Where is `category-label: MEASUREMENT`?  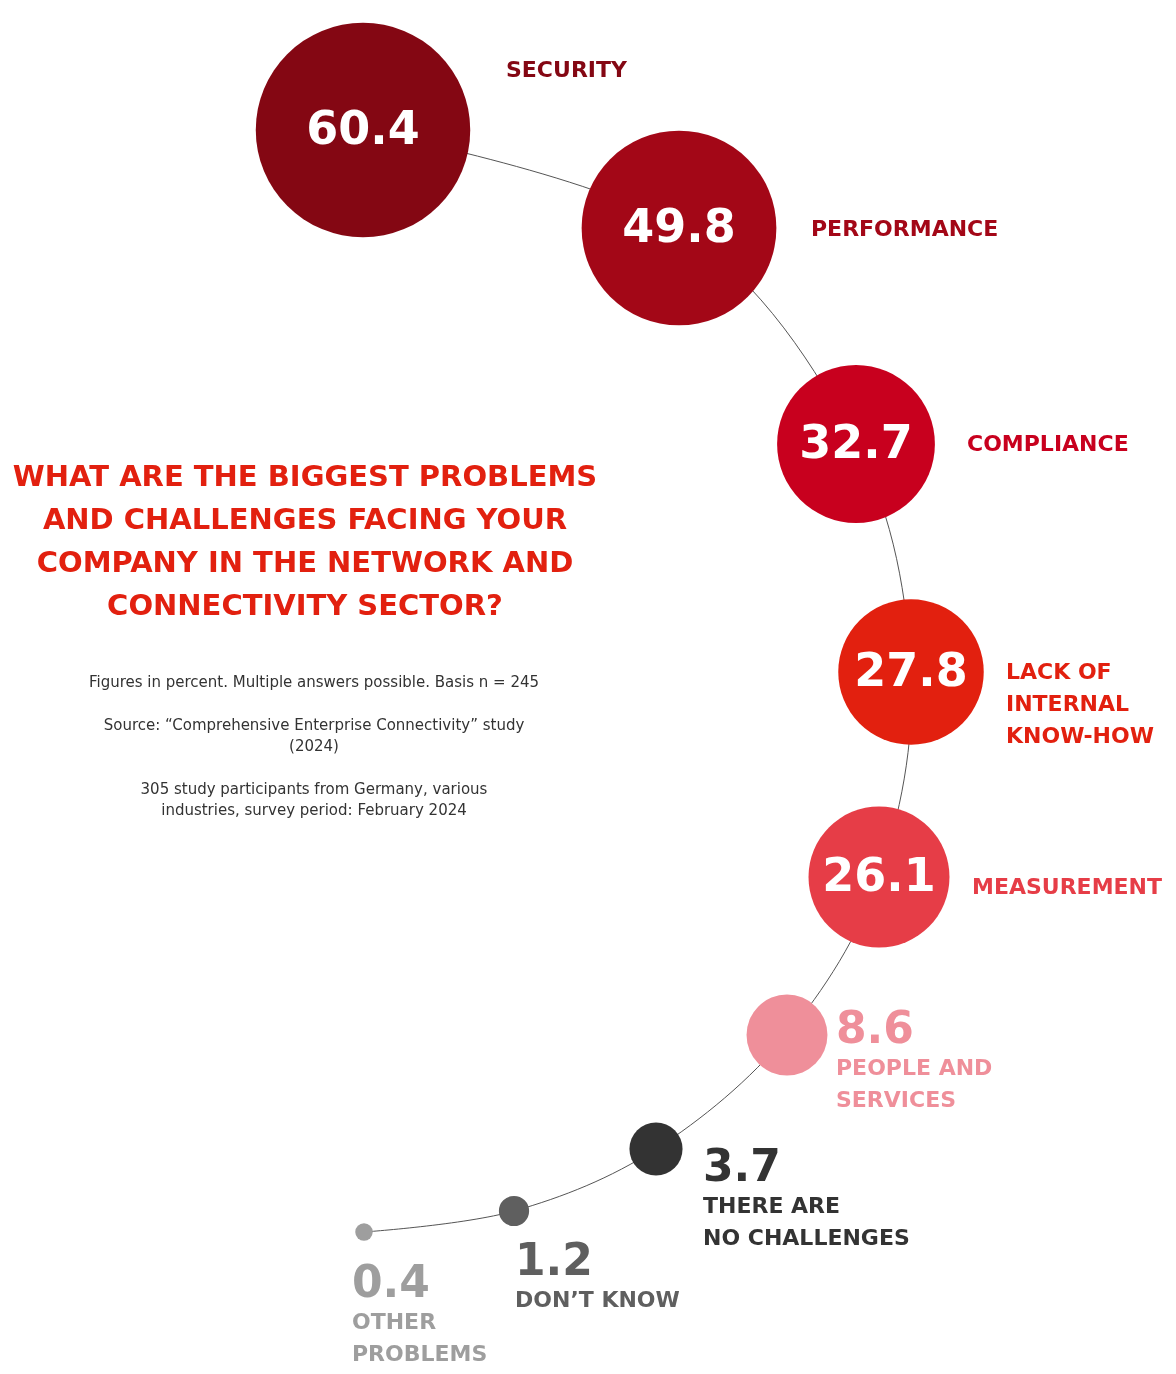
category-label: MEASUREMENT is located at coordinates (1067, 886).